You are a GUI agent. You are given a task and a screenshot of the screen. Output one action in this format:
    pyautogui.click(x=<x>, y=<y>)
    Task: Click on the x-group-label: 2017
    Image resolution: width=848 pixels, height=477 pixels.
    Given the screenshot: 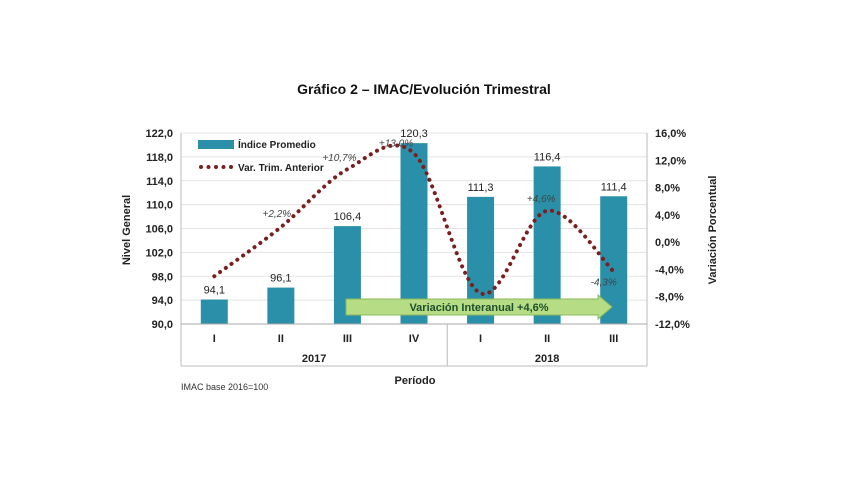 What is the action you would take?
    pyautogui.click(x=314, y=359)
    